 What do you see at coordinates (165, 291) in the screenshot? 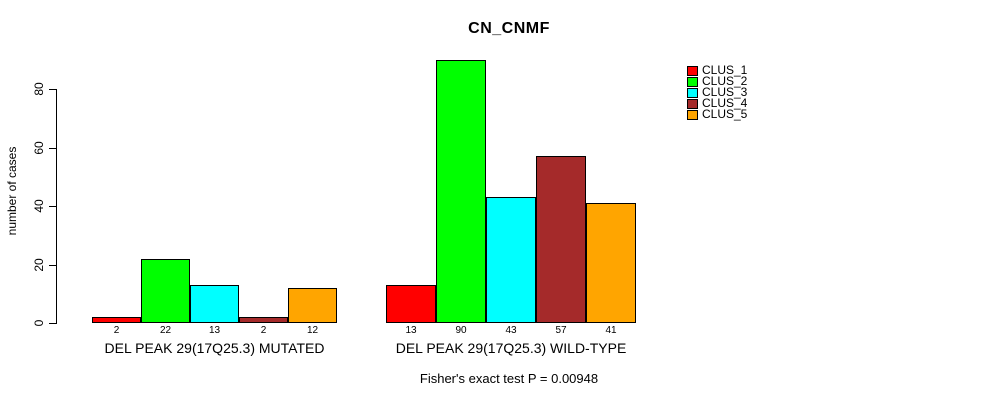
I see `bar-clus_2-group1` at bounding box center [165, 291].